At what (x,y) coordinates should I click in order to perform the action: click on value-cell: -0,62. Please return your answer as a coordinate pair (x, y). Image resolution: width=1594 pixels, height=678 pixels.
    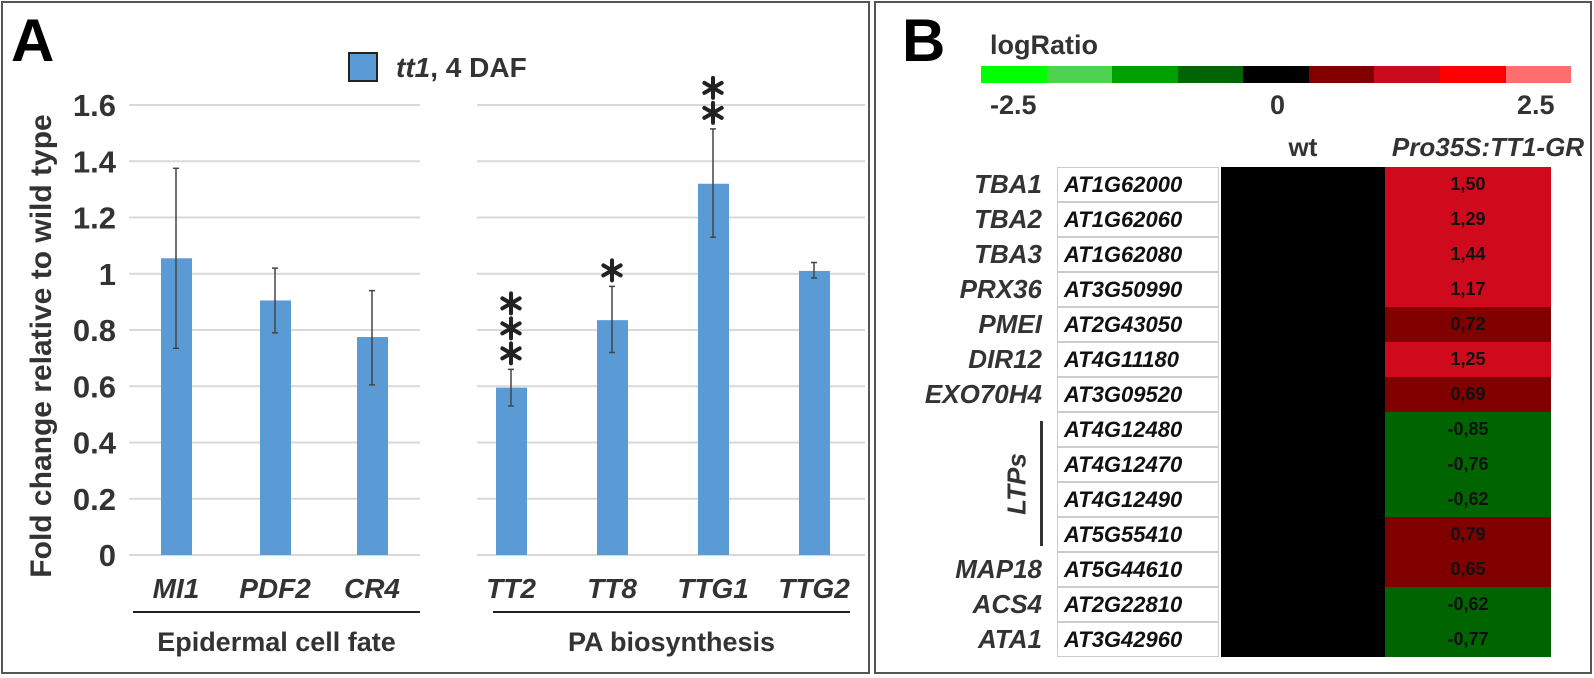
    Looking at the image, I should click on (1468, 604).